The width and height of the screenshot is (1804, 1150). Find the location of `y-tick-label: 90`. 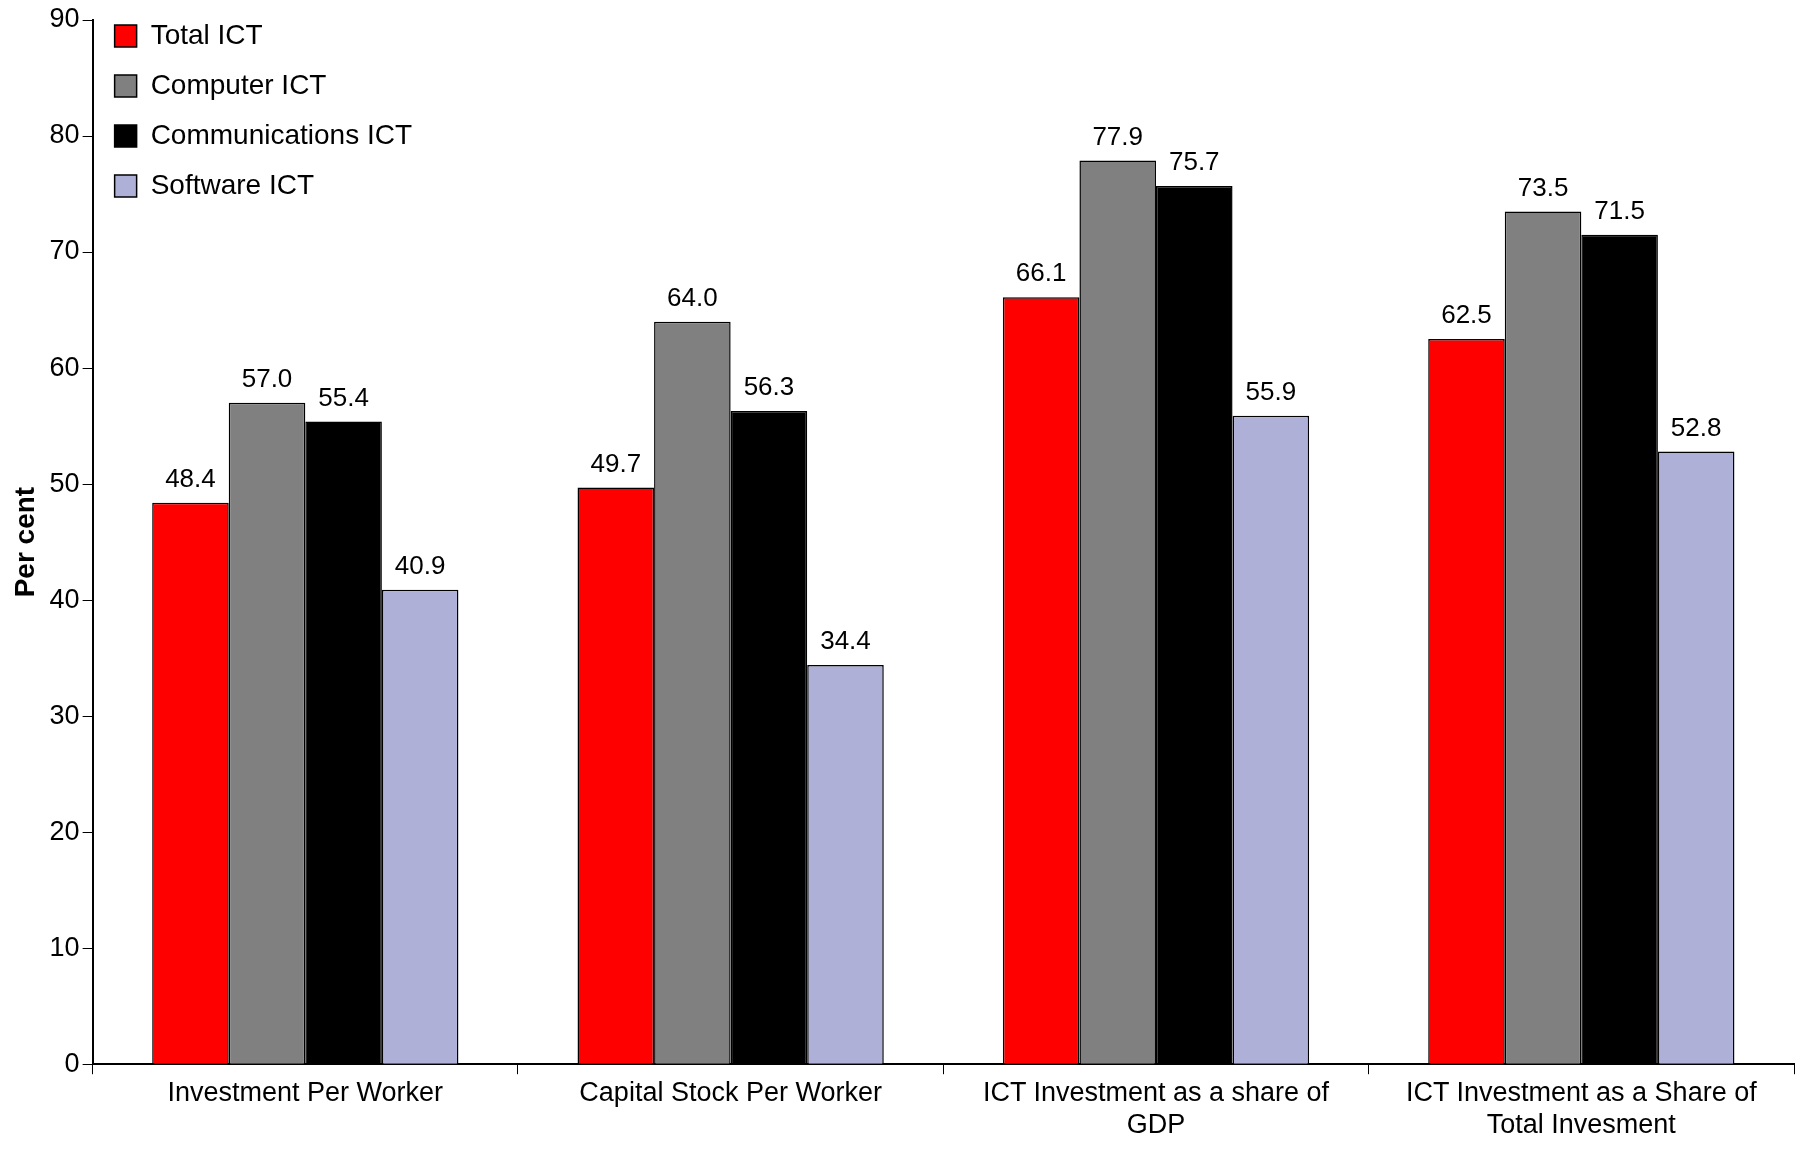

y-tick-label: 90 is located at coordinates (64, 18).